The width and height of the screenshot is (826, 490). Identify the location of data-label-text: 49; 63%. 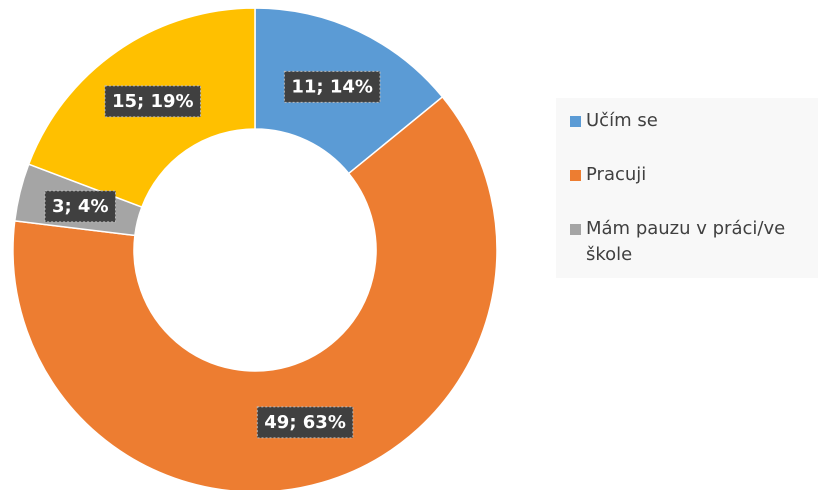
(305, 422).